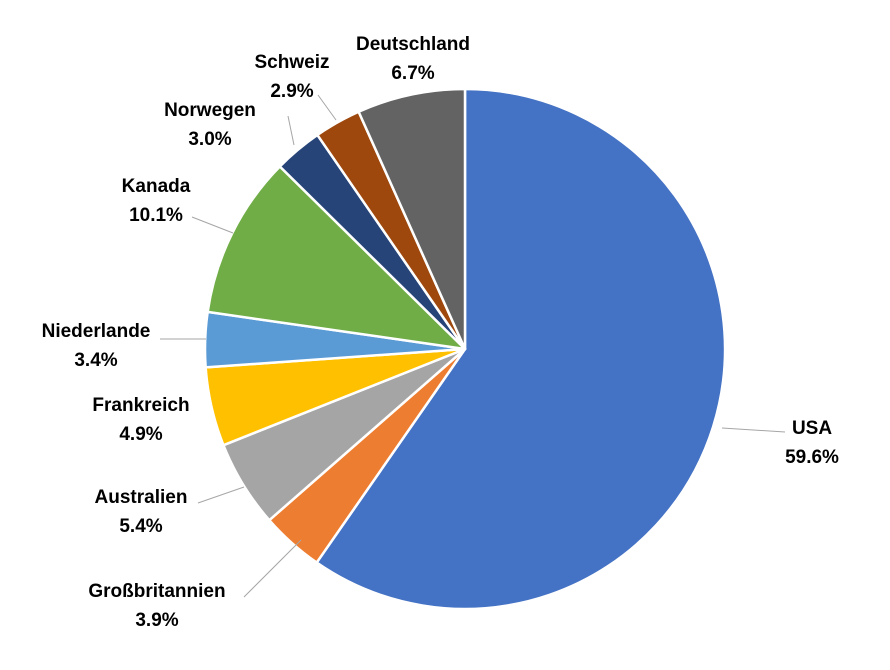 This screenshot has width=890, height=670. What do you see at coordinates (327, 107) in the screenshot?
I see `leader-line-schweiz` at bounding box center [327, 107].